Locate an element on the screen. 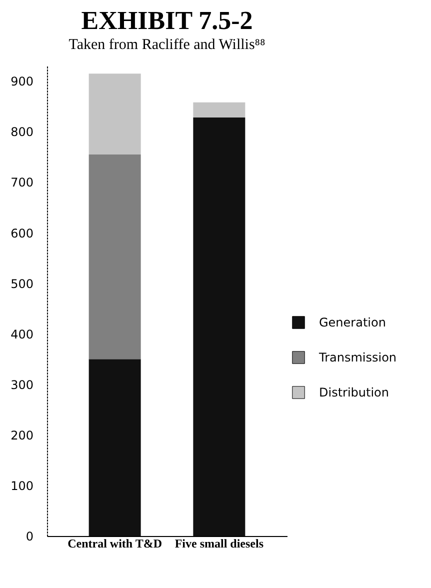 Image resolution: width=431 pixels, height=588 pixels. x-tick-label: Five small diesels is located at coordinates (219, 543).